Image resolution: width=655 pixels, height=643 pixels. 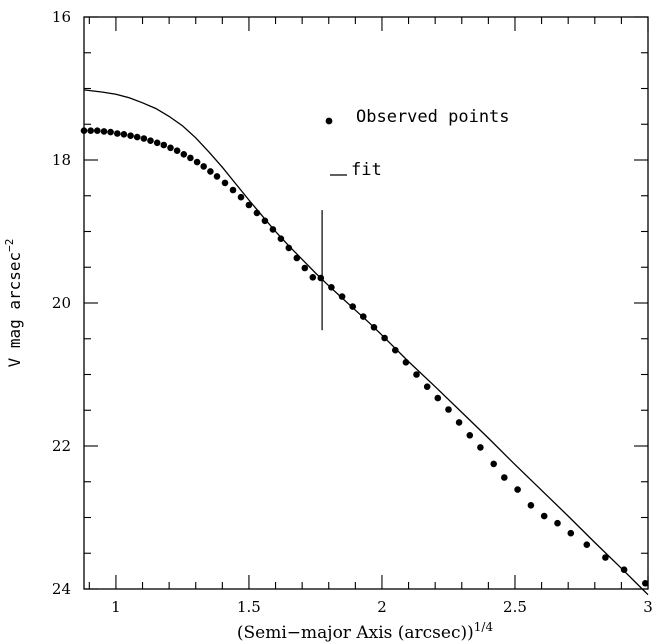 I want to click on x-axis-label: (Semi−major Axis (arcsec))1/4, so click(x=365, y=631).